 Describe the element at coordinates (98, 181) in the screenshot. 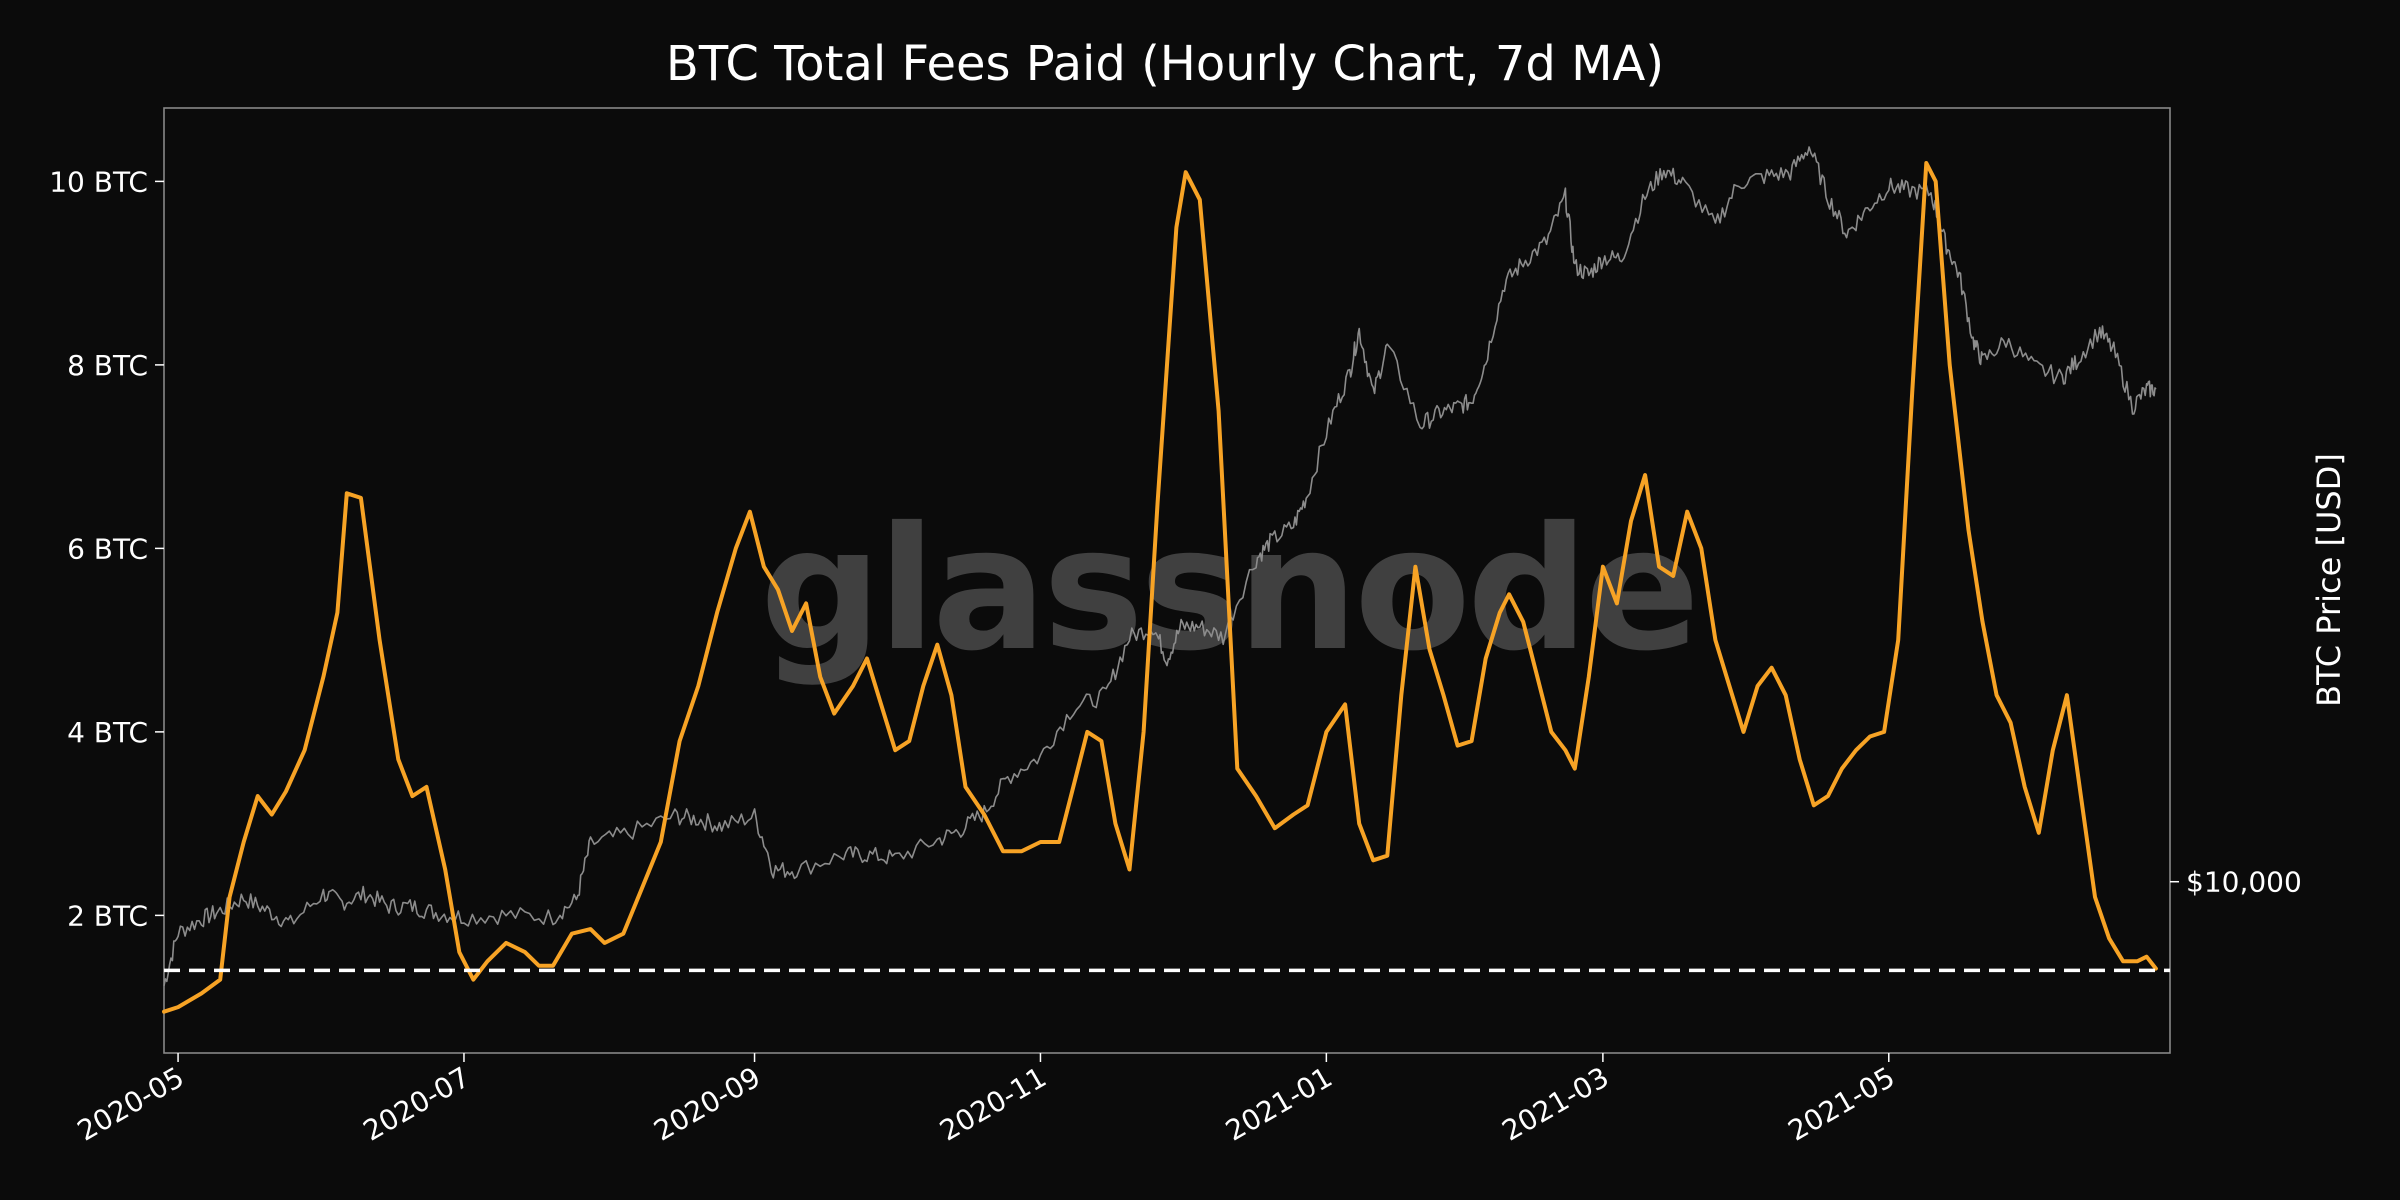

I see `left-tick-label: 10 BTC` at that location.